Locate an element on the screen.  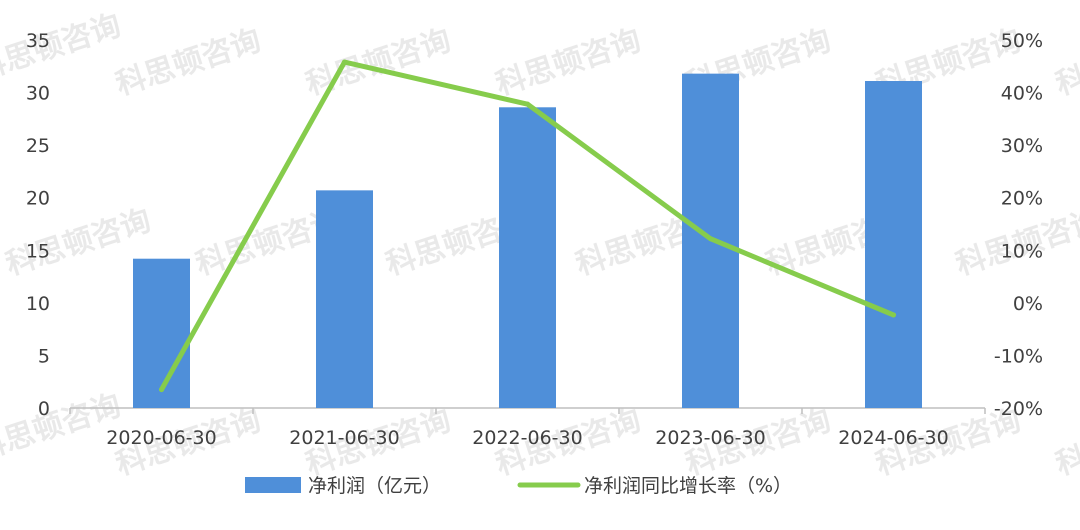
y-left-tick-label: 25 is located at coordinates (38, 146).